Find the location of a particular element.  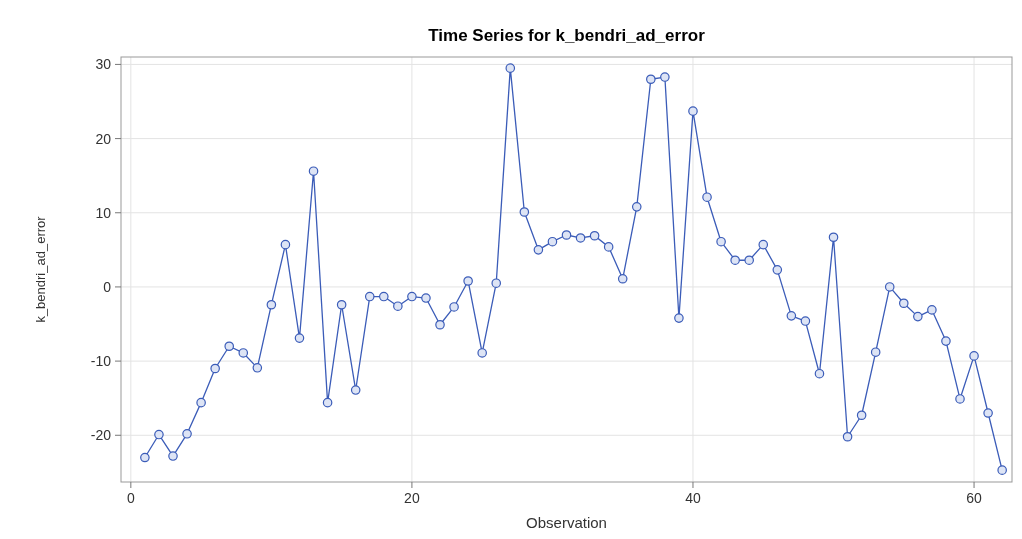

chart-title: Time Series for k_bendri_ad_error is located at coordinates (567, 35).